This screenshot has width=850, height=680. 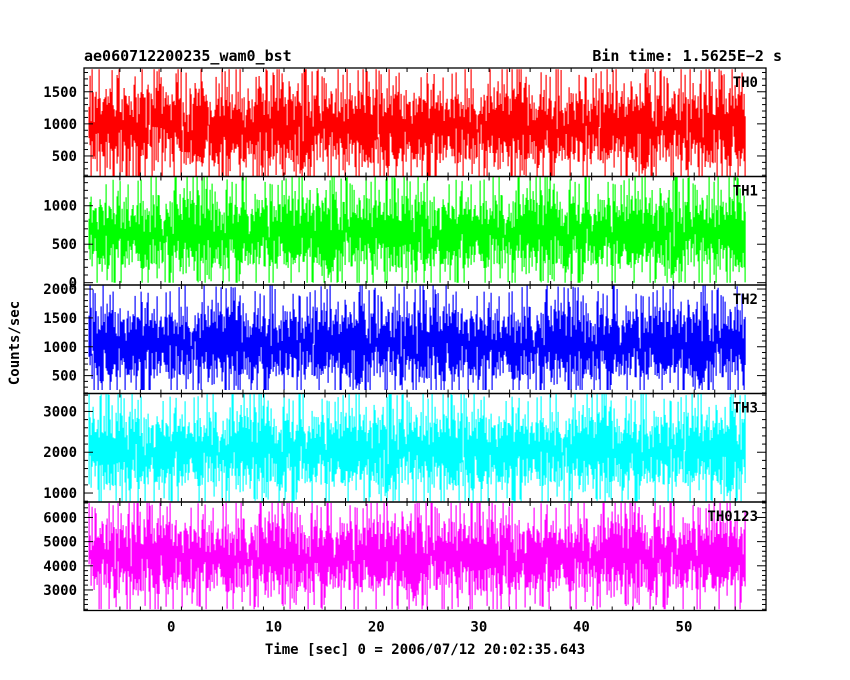 What do you see at coordinates (60, 348) in the screenshot?
I see `y-tick-label-th2-1: 1000` at bounding box center [60, 348].